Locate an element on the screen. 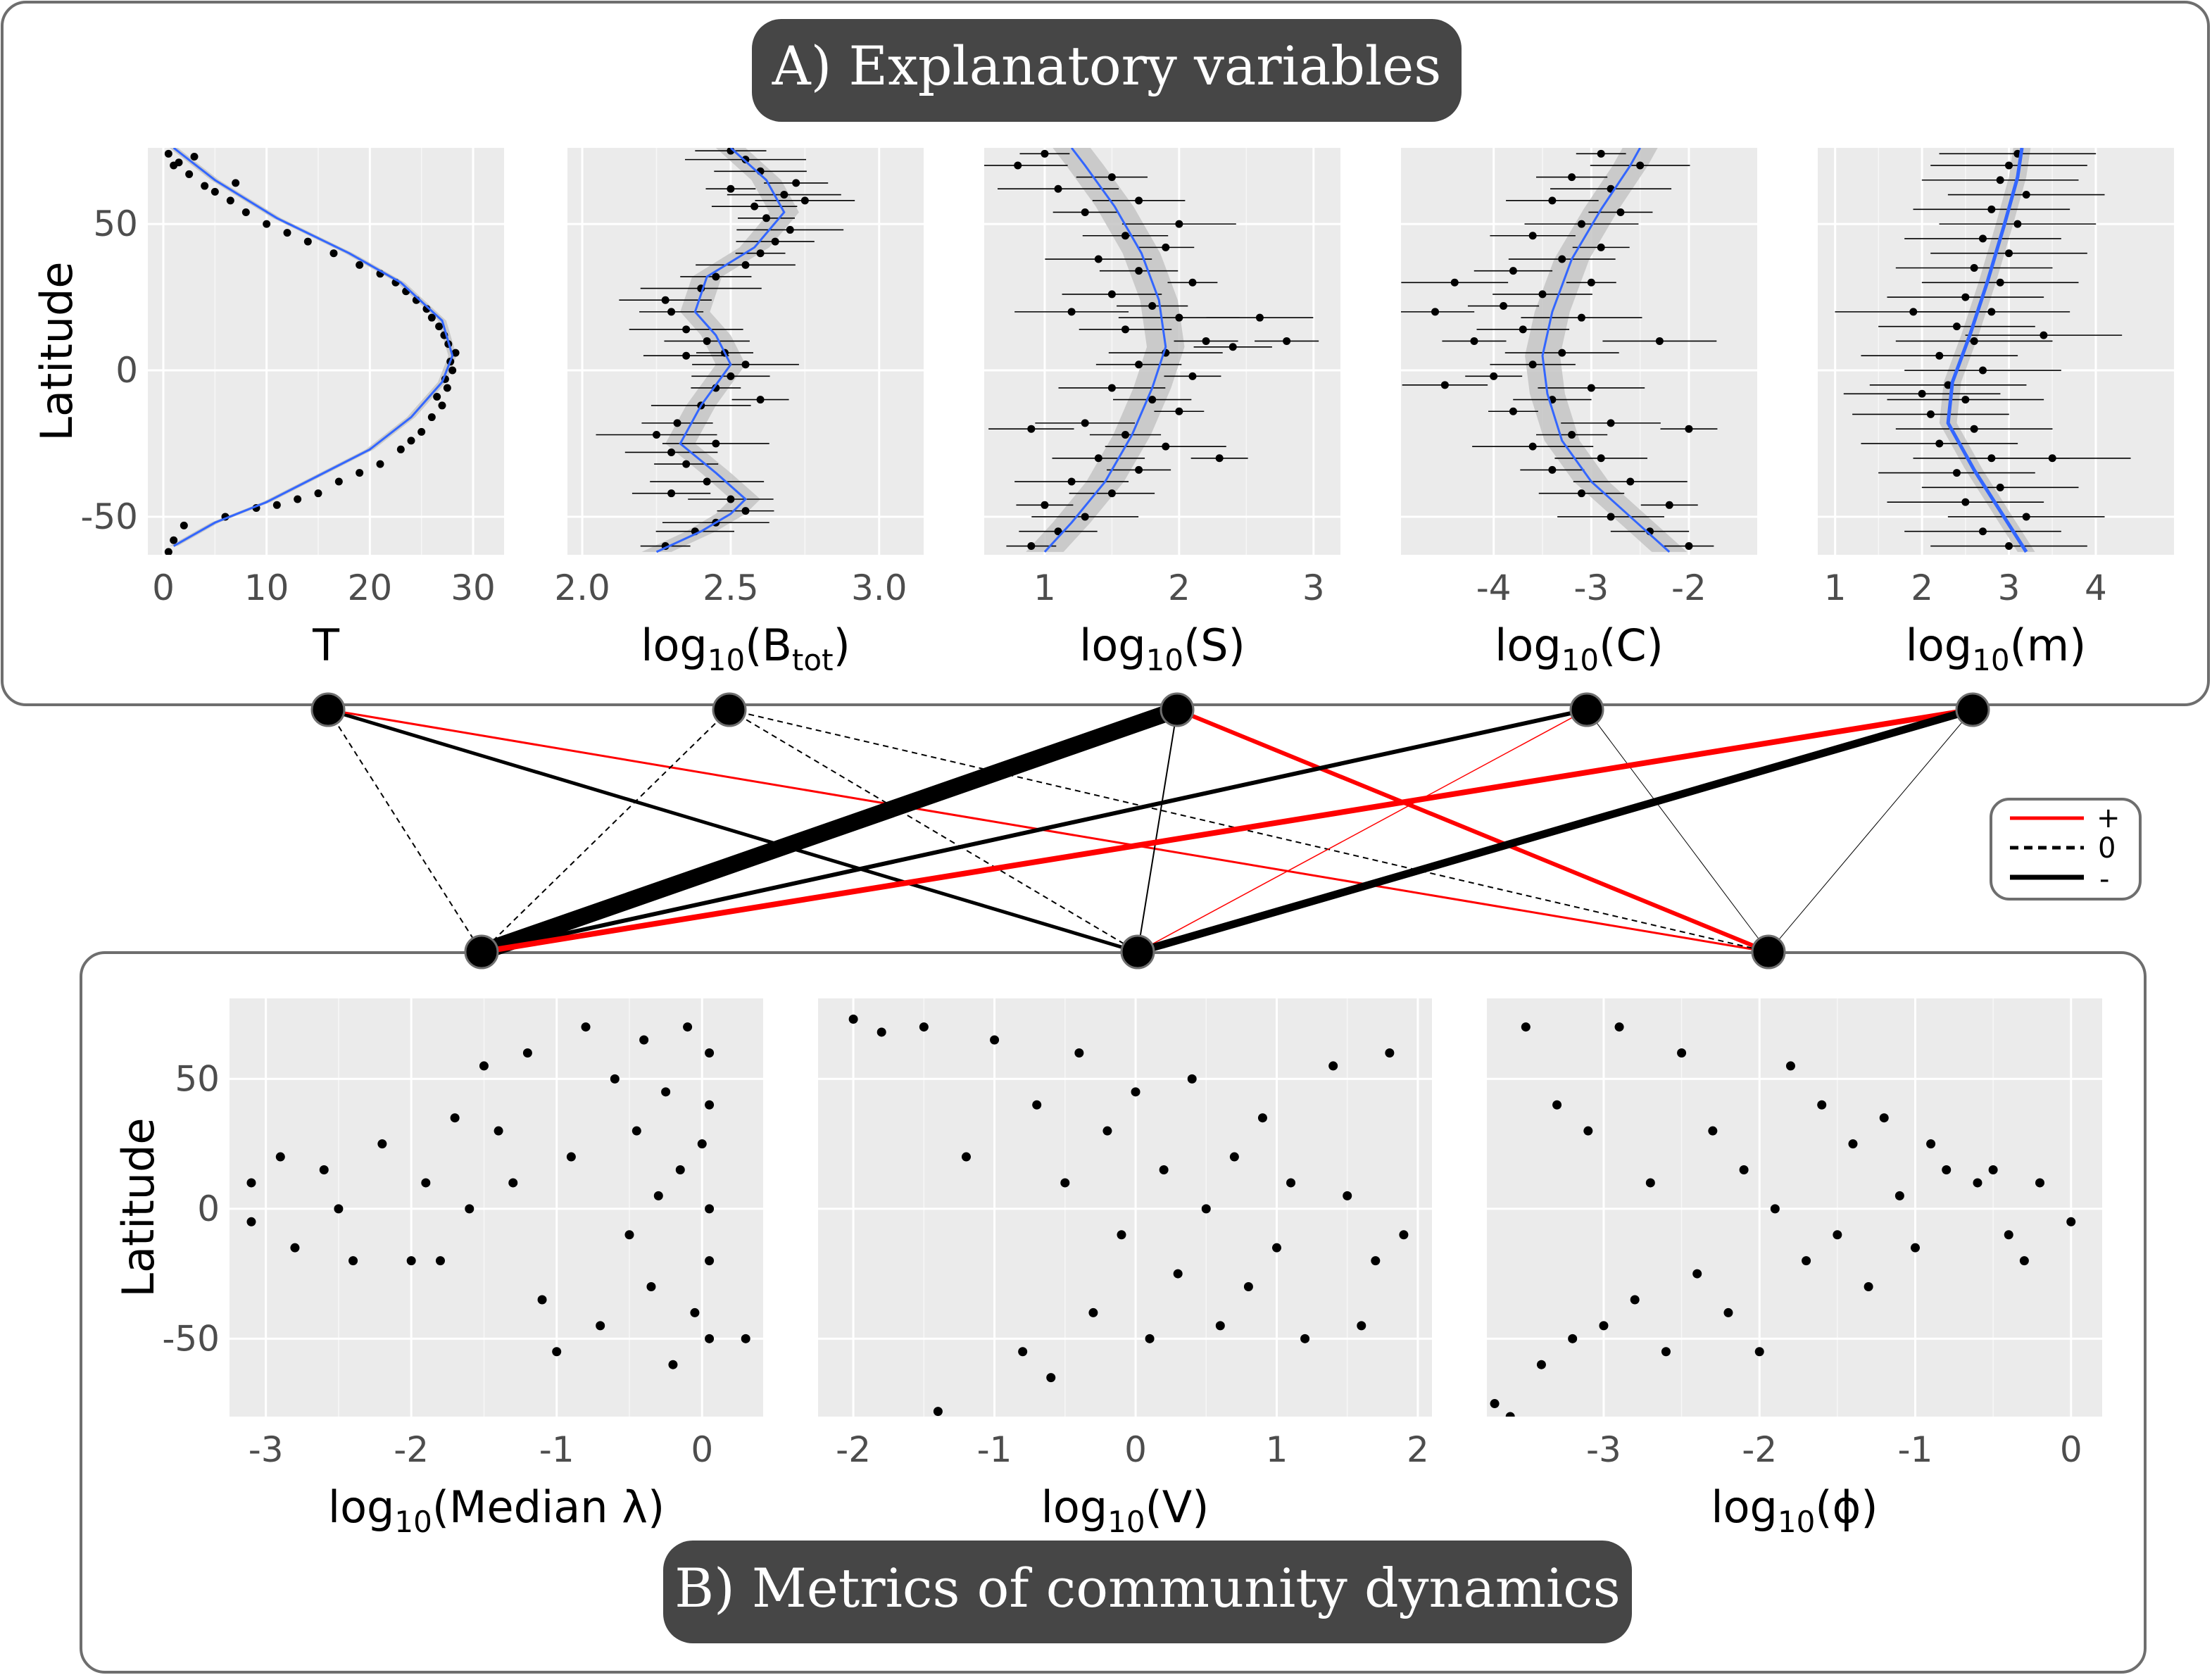 The width and height of the screenshot is (2212, 1675). x-tick-label: -2 is located at coordinates (411, 1449).